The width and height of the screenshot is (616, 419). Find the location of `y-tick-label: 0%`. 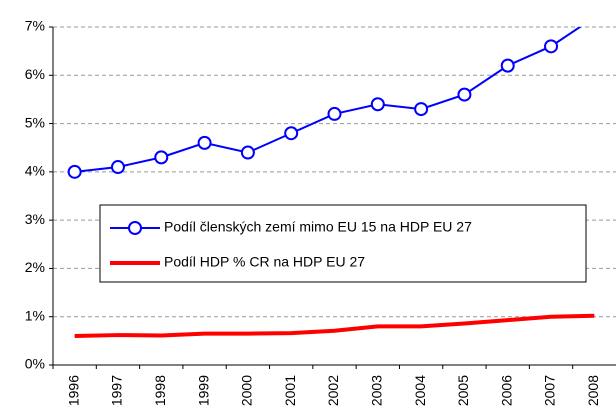

y-tick-label: 0% is located at coordinates (35, 364).